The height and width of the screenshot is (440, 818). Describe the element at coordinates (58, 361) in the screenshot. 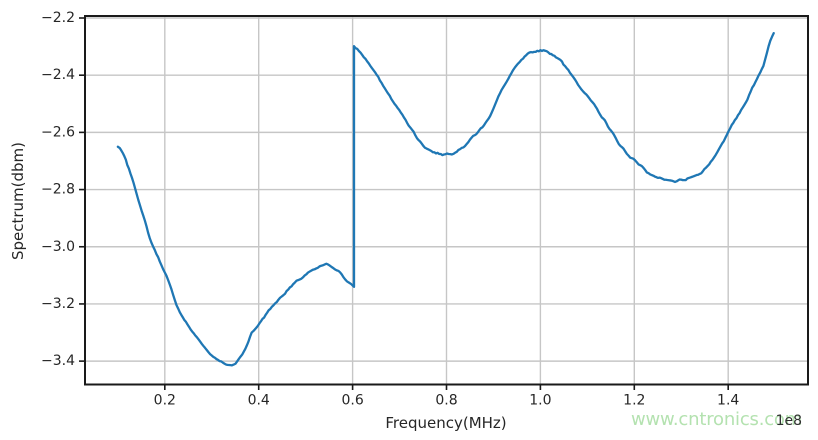

I see `y-tick-label: −3.4` at that location.